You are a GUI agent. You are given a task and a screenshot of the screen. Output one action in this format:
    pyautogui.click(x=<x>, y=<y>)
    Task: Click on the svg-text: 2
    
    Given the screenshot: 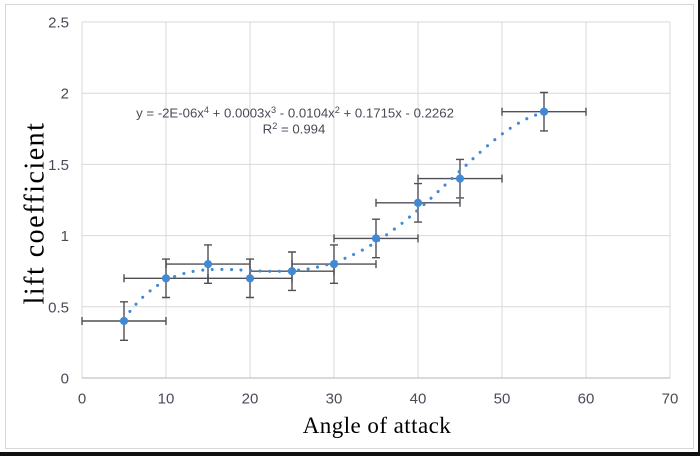 What is the action you would take?
    pyautogui.click(x=65, y=94)
    